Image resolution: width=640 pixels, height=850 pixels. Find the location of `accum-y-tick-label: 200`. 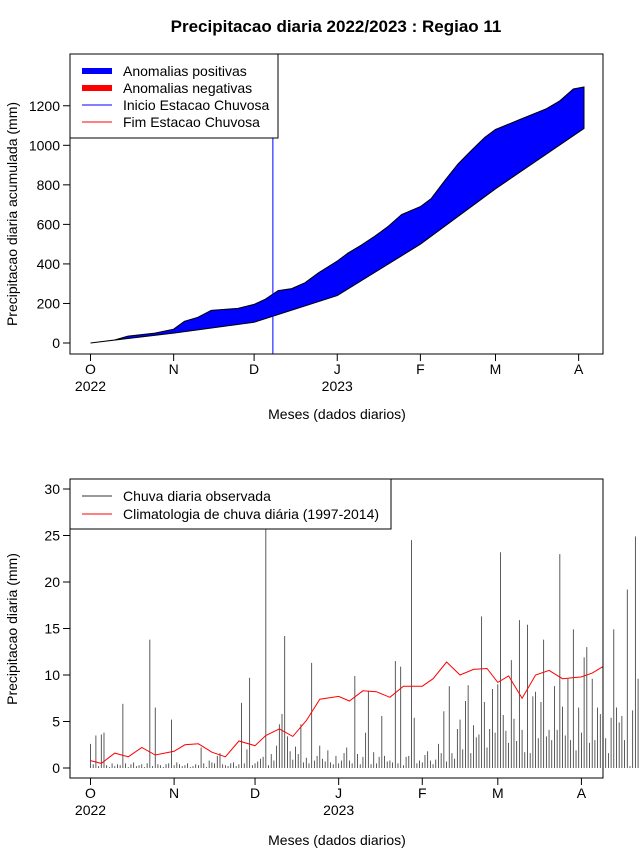

accum-y-tick-label: 200 is located at coordinates (49, 303).